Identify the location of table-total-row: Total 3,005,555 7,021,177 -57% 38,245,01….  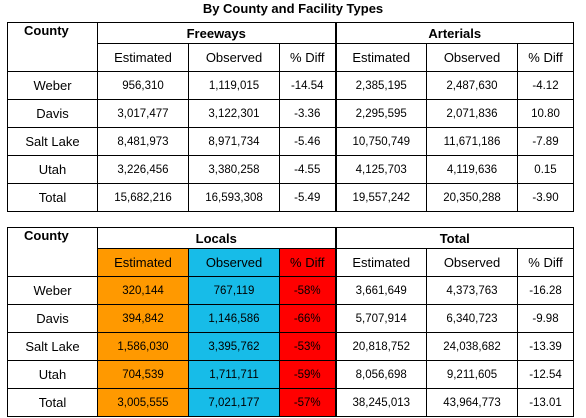
(290, 402).